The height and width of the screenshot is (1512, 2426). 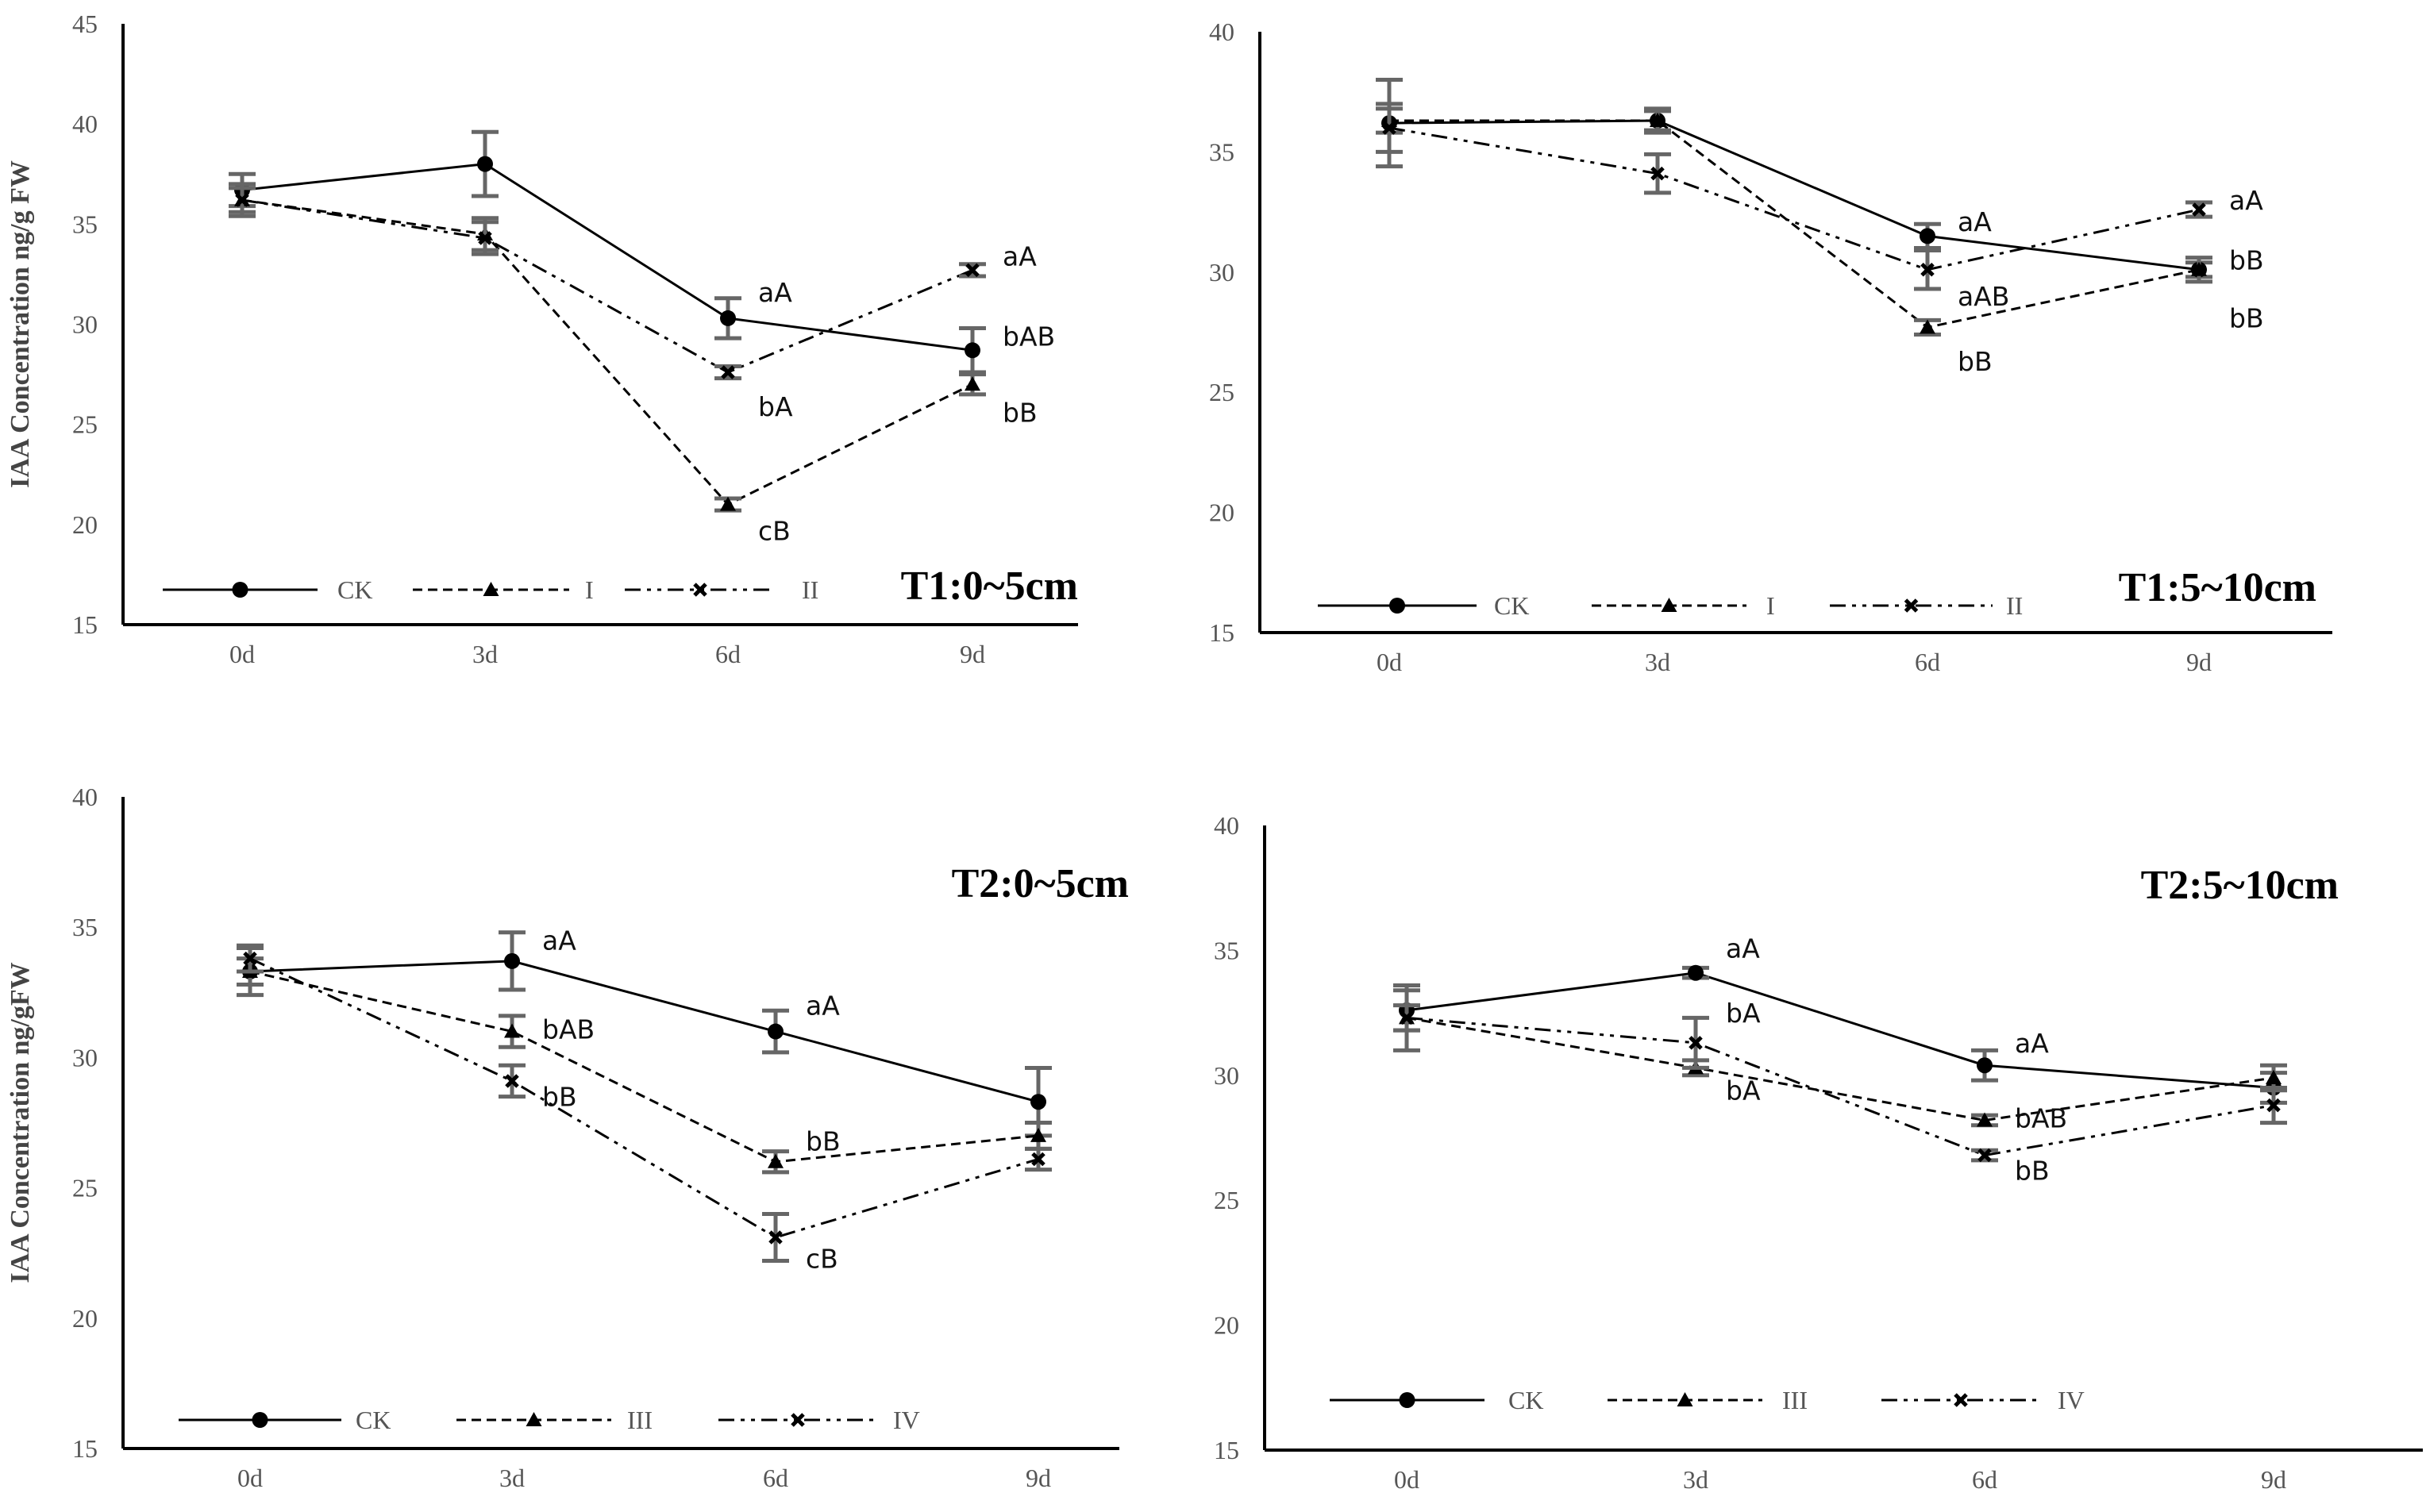 What do you see at coordinates (512, 1478) in the screenshot?
I see `x-tick-label: 3d` at bounding box center [512, 1478].